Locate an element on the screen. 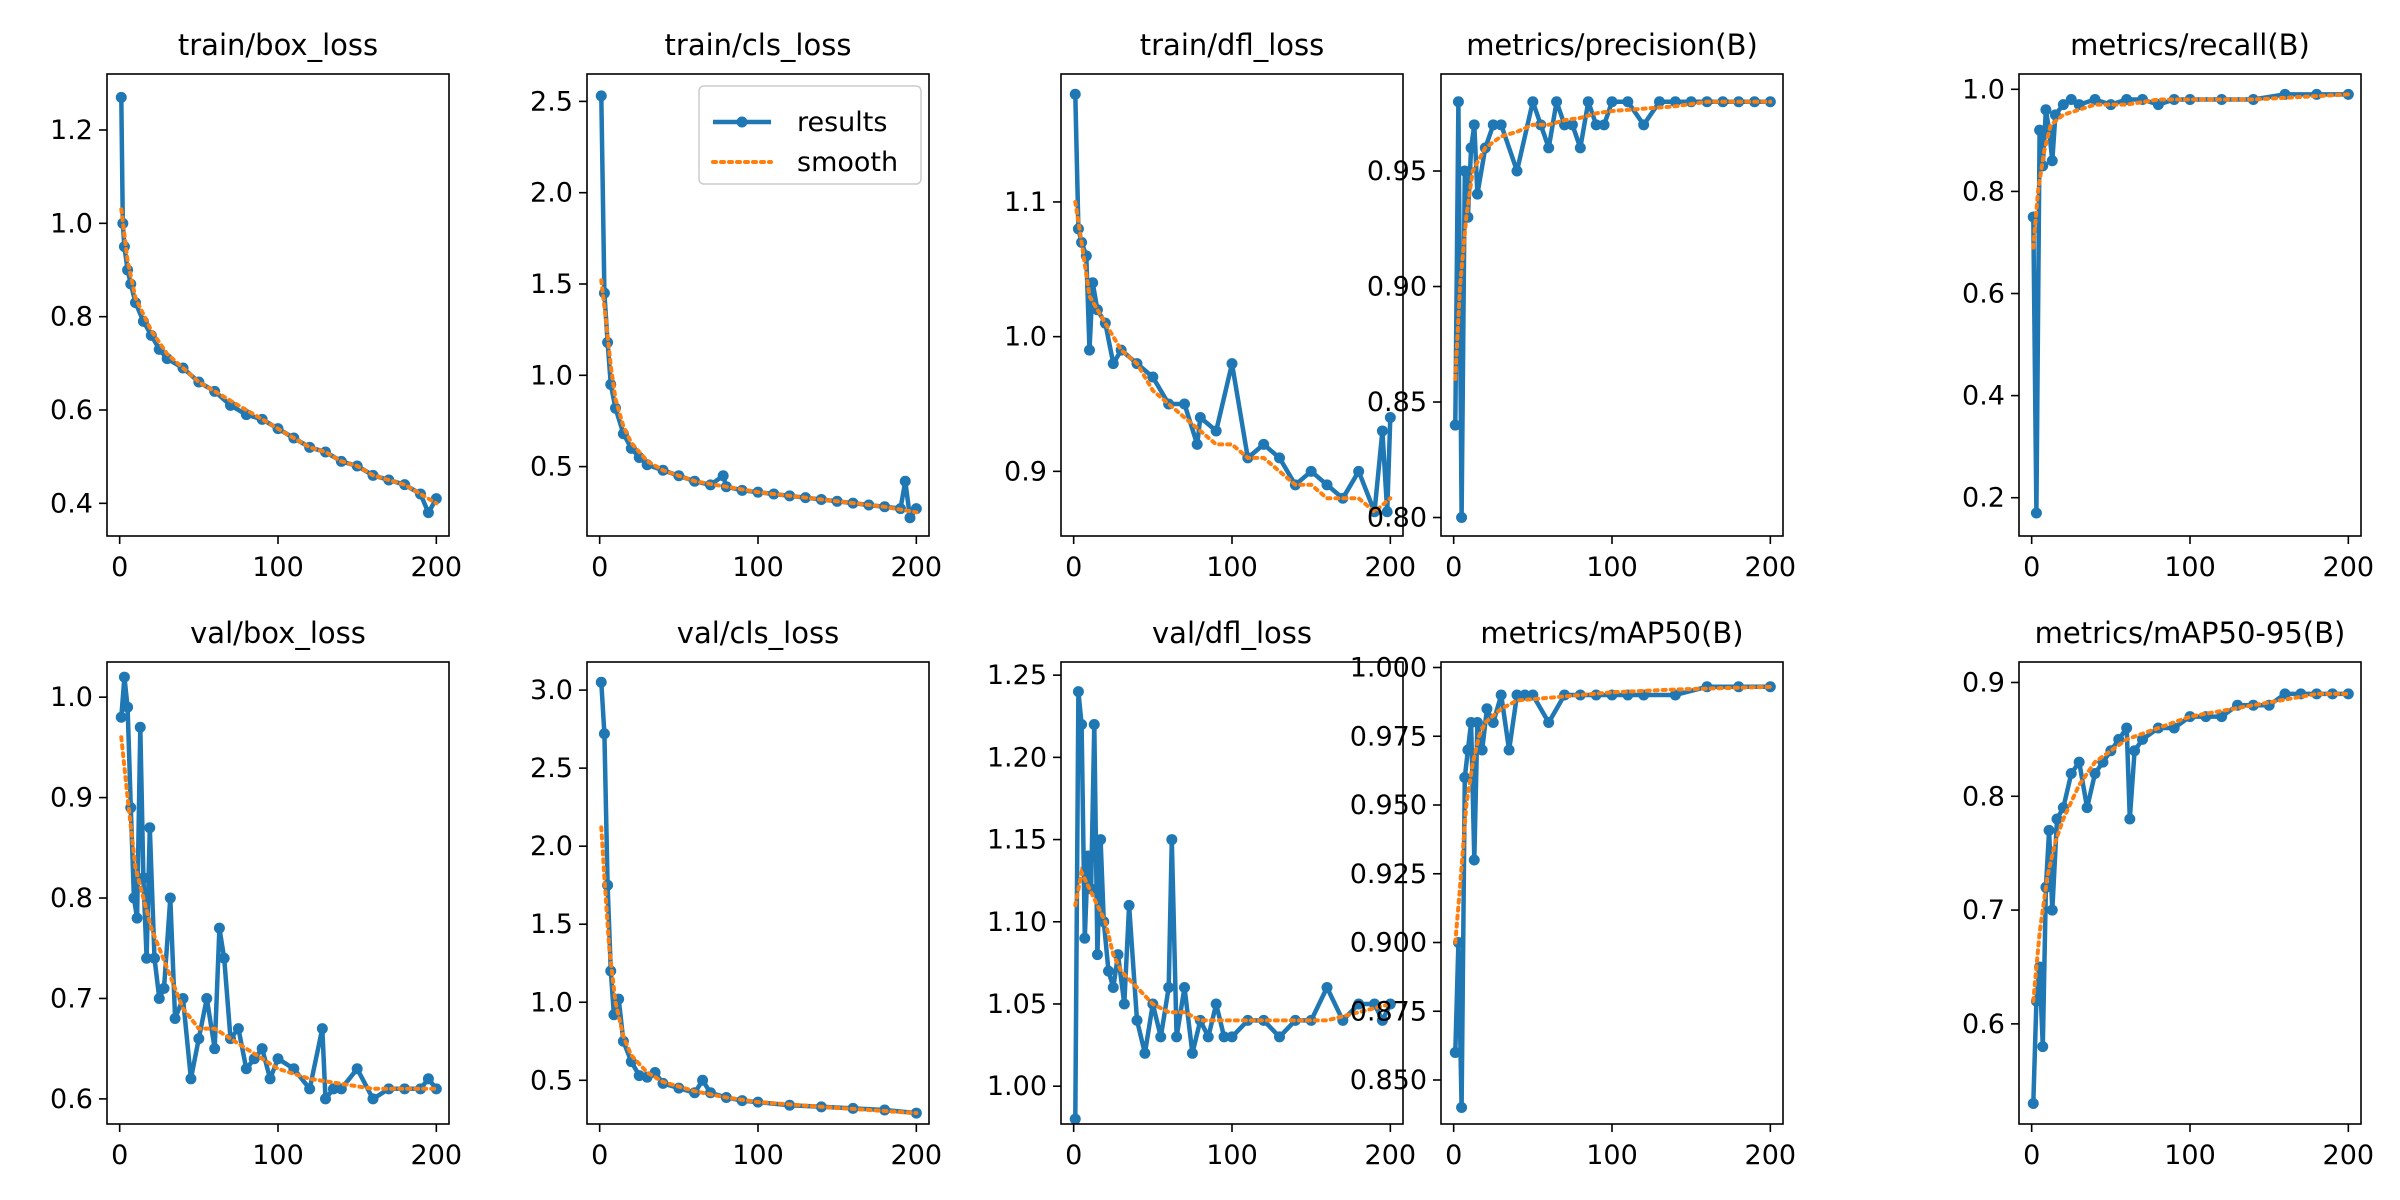 Image resolution: width=2400 pixels, height=1200 pixels. y-tick-label: 0.85 is located at coordinates (1397, 402).